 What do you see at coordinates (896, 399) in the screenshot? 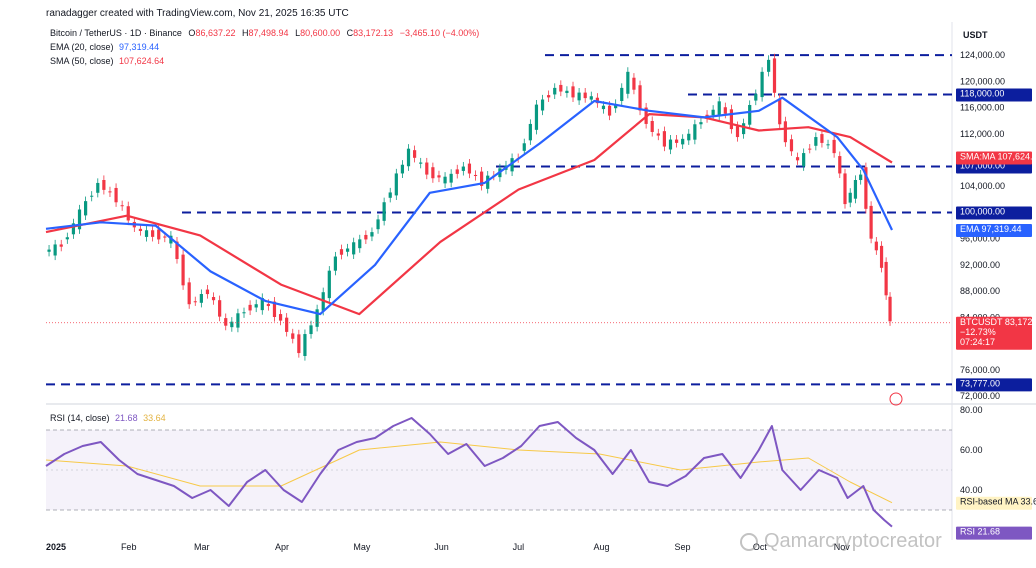
I see `alert-lightning-icon` at bounding box center [896, 399].